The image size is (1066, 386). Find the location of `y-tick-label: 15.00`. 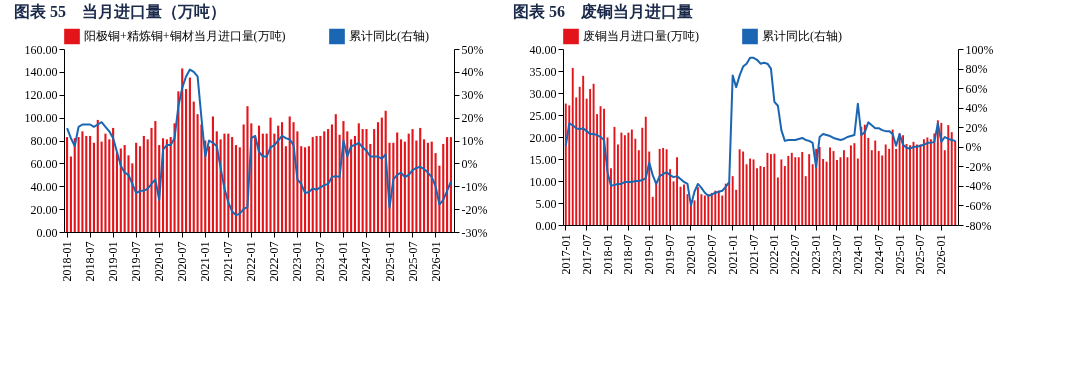

y-tick-label: 15.00 is located at coordinates (543, 159).